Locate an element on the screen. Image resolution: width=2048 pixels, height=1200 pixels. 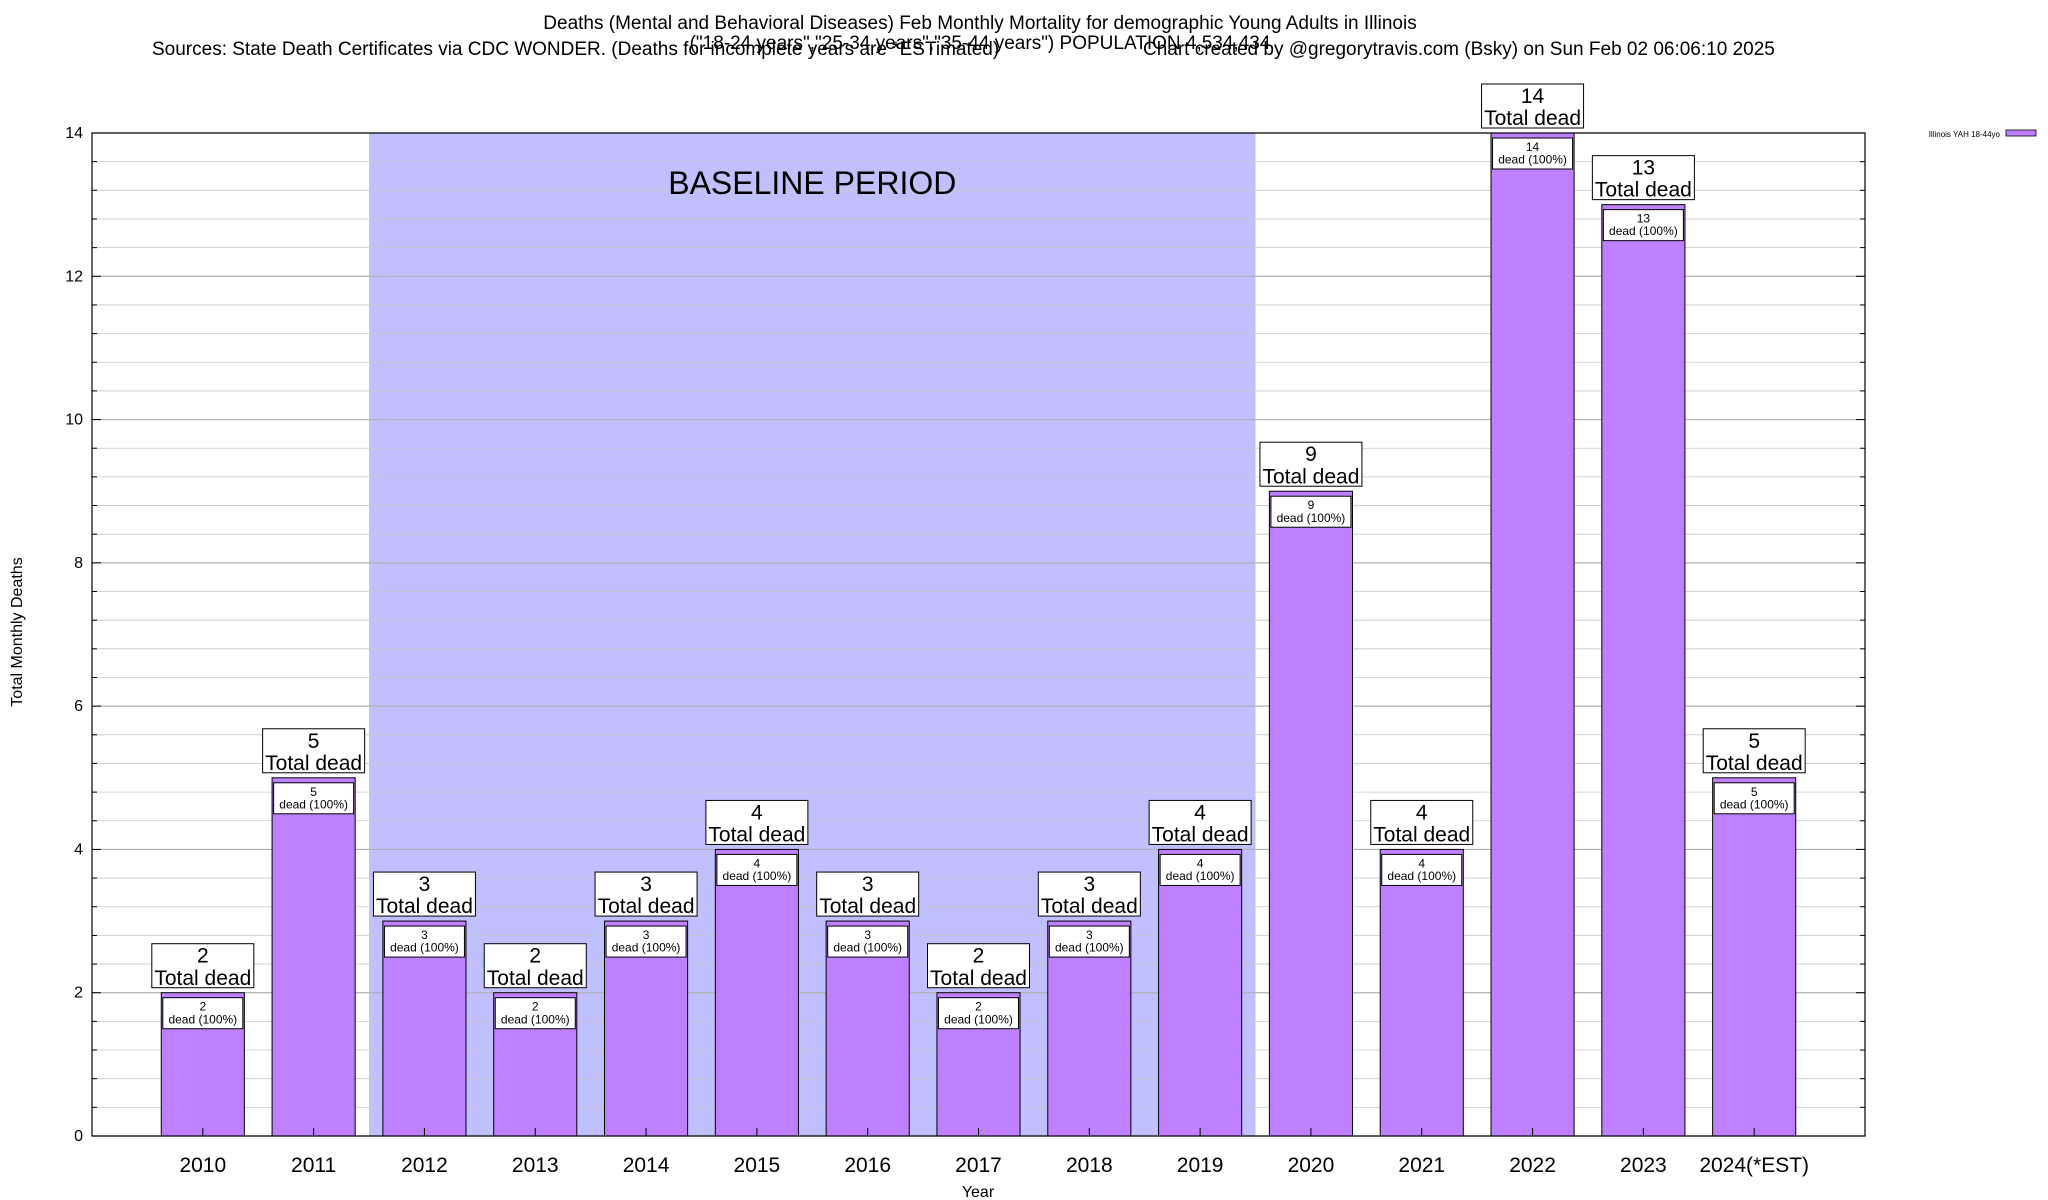
x-tick-label: 2017 is located at coordinates (978, 1165).